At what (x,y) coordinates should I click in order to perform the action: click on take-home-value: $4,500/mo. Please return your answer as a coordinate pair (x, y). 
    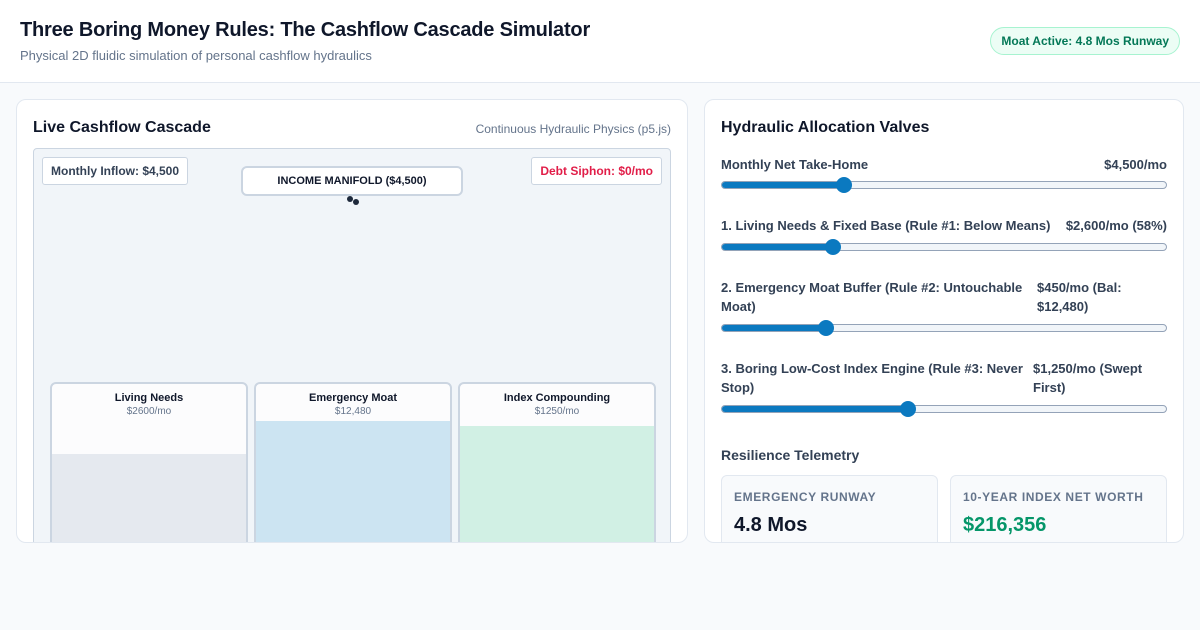
    Looking at the image, I should click on (1135, 164).